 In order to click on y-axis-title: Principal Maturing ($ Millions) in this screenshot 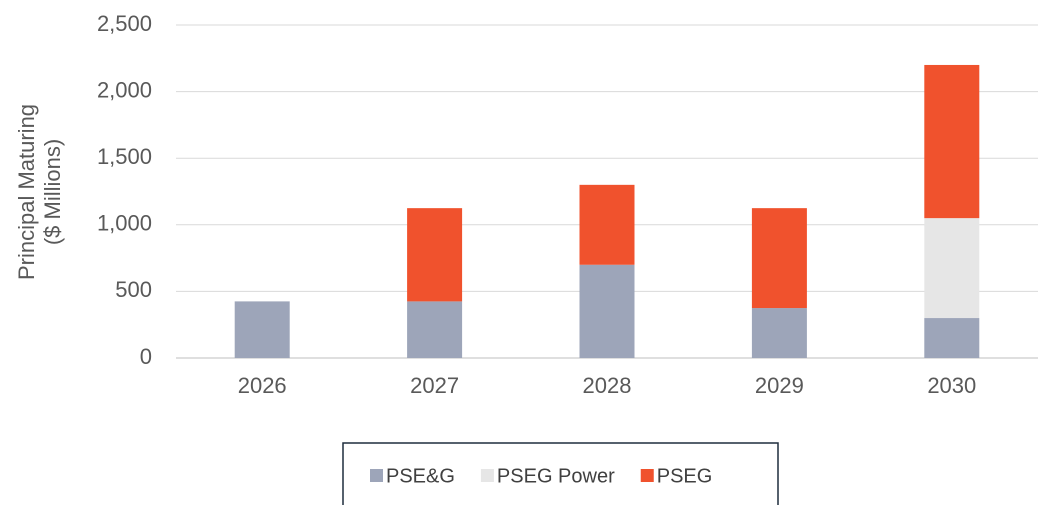, I will do `click(39, 192)`.